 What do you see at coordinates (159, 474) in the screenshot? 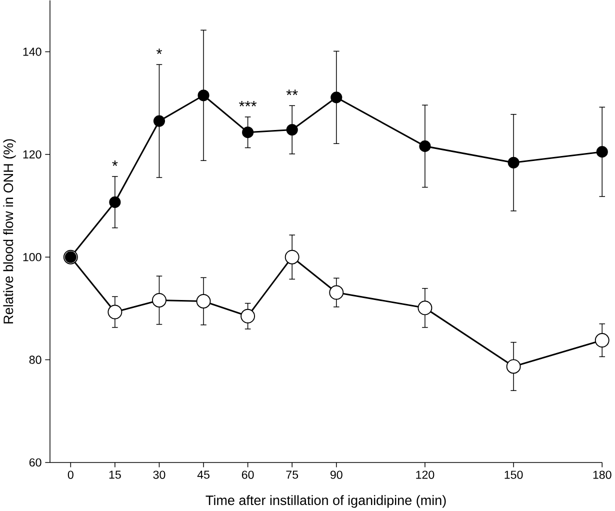
I see `x-tick-label: 30` at bounding box center [159, 474].